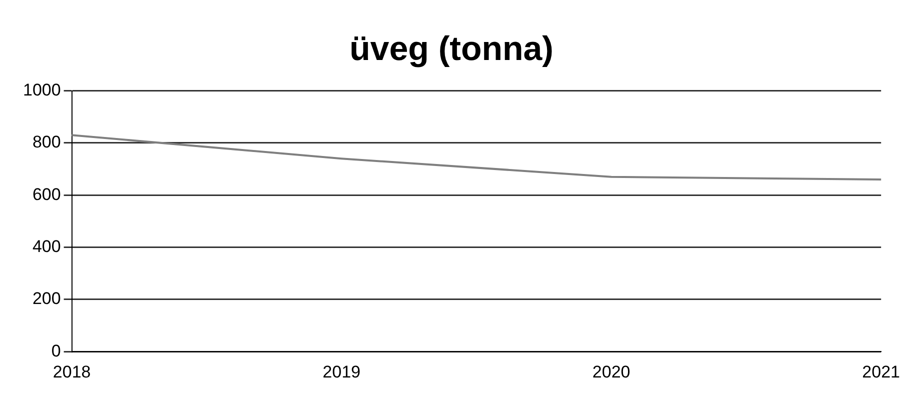 Image resolution: width=903 pixels, height=406 pixels. What do you see at coordinates (46, 194) in the screenshot?
I see `y-tick-label: 600` at bounding box center [46, 194].